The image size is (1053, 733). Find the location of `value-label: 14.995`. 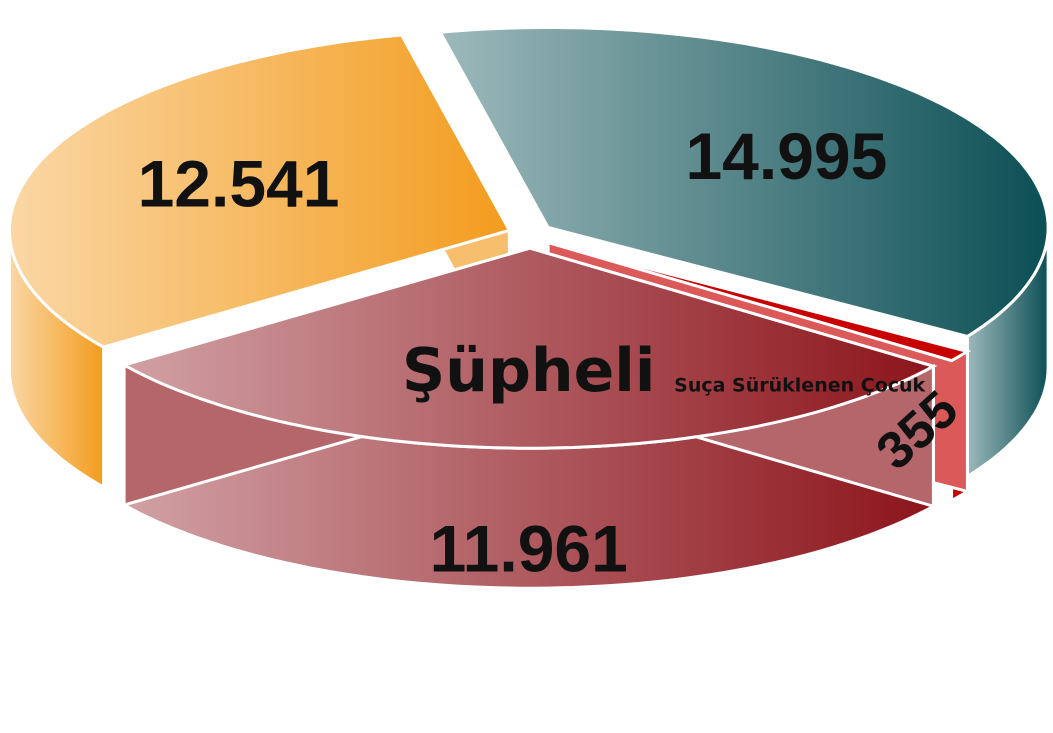

value-label: 14.995 is located at coordinates (786, 156).